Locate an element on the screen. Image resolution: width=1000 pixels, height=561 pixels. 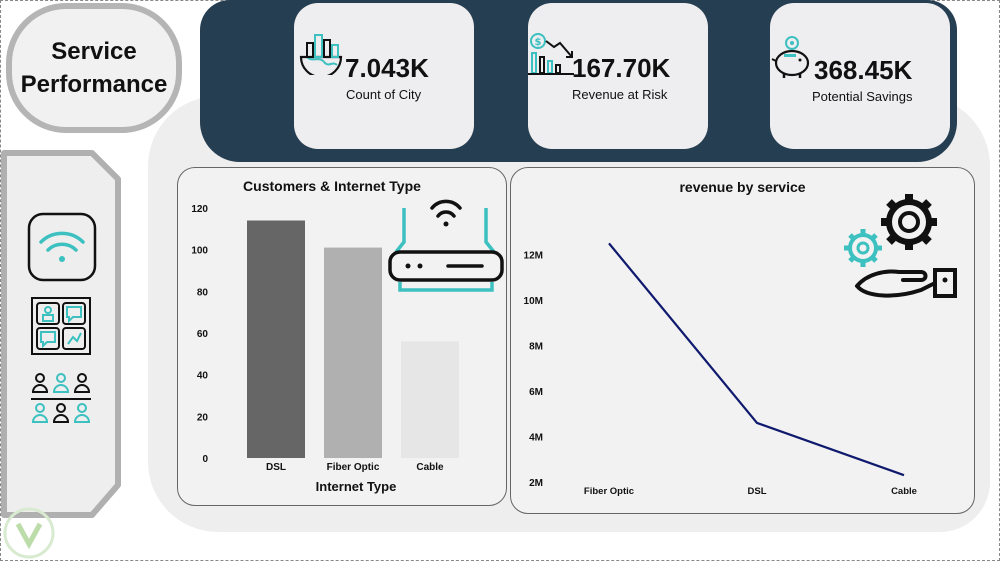
y-tick-label: 8M is located at coordinates (536, 347).